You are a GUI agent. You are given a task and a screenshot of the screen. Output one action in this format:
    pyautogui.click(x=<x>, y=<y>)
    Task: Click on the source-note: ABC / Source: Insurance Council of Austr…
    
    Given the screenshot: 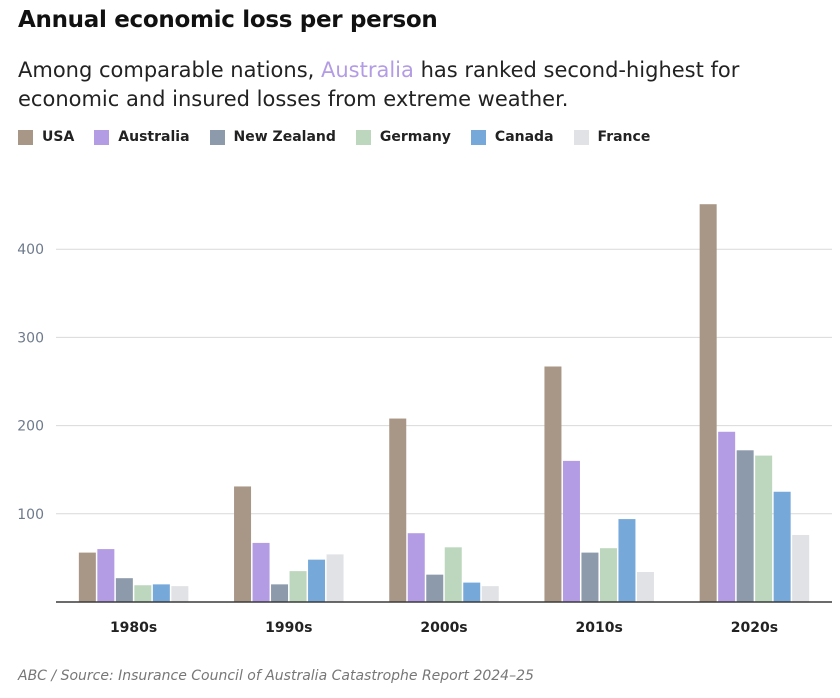 What is the action you would take?
    pyautogui.click(x=276, y=676)
    